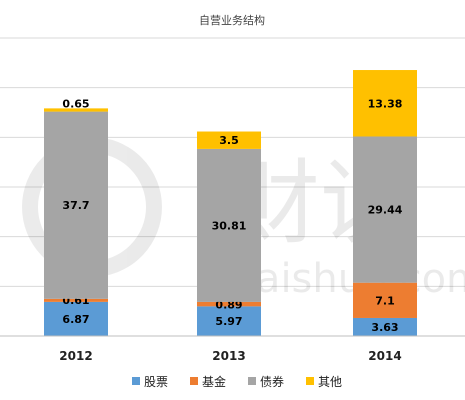 Image resolution: width=465 pixels, height=400 pixels. I want to click on bar-segment-股票-2012, so click(76, 318).